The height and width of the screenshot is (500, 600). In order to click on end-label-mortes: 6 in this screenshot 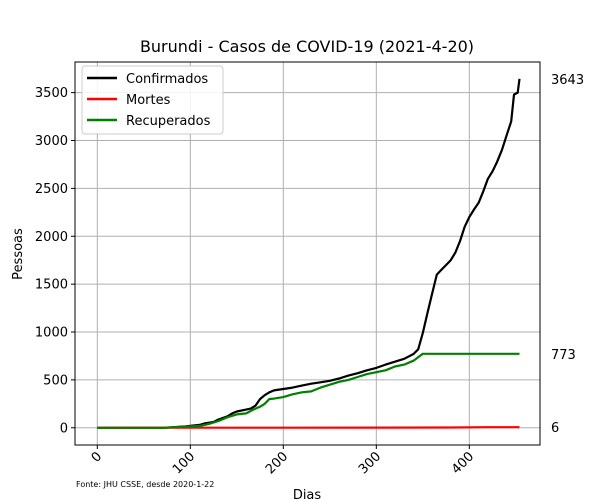, I will do `click(555, 428)`.